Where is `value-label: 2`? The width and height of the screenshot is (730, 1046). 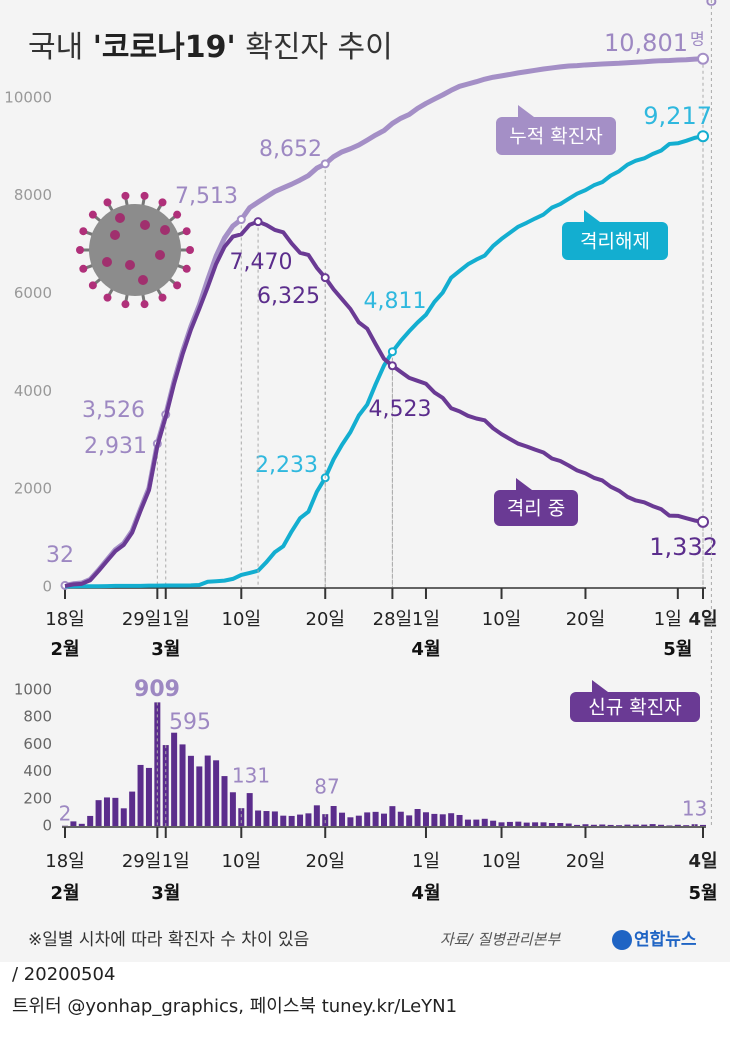 value-label: 2 is located at coordinates (65, 814).